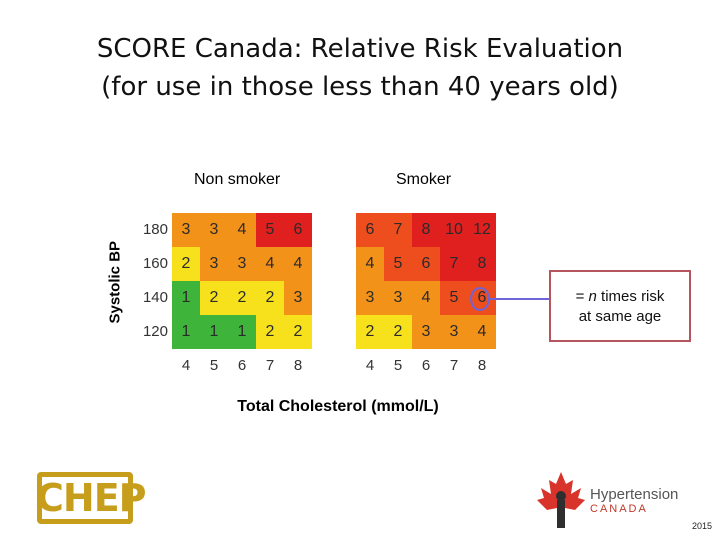  I want to click on hypertension-canada-name: Hypertension, so click(634, 494).